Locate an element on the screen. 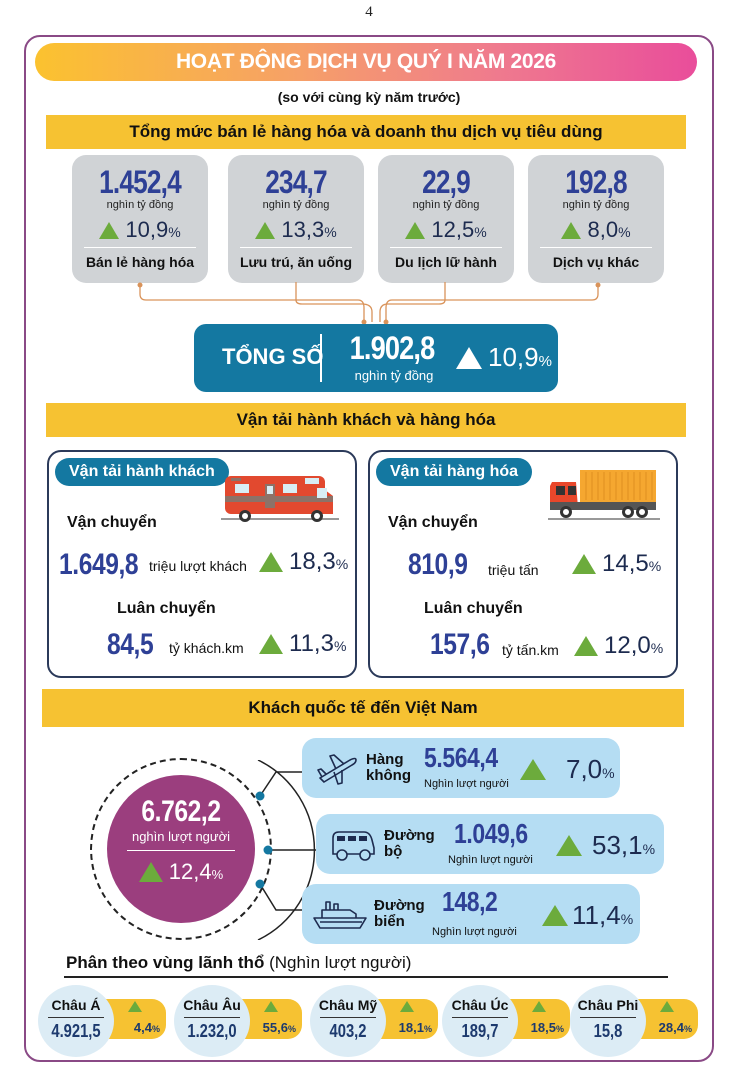  ship-icon is located at coordinates (340, 915).